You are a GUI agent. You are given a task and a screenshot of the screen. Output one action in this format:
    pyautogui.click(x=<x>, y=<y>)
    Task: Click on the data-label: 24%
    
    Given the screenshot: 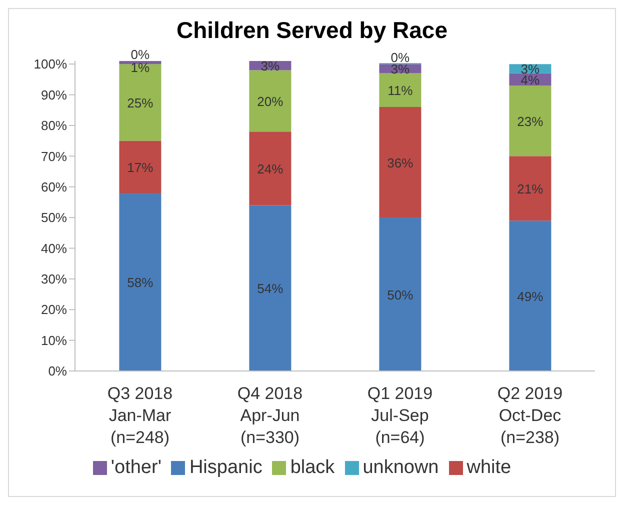 What is the action you would take?
    pyautogui.click(x=270, y=168)
    